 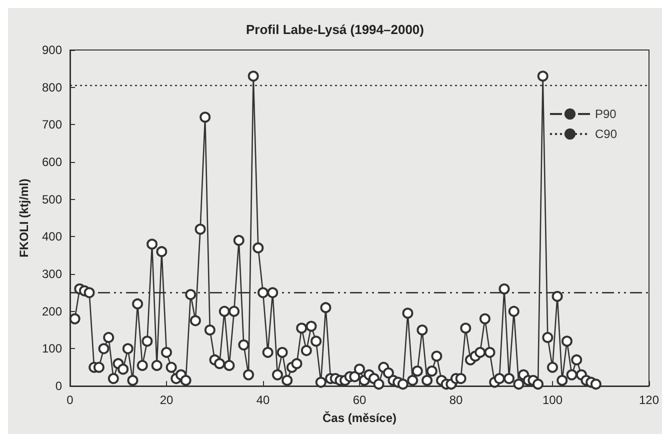 What do you see at coordinates (52, 199) in the screenshot?
I see `y-tick-label: 500` at bounding box center [52, 199].